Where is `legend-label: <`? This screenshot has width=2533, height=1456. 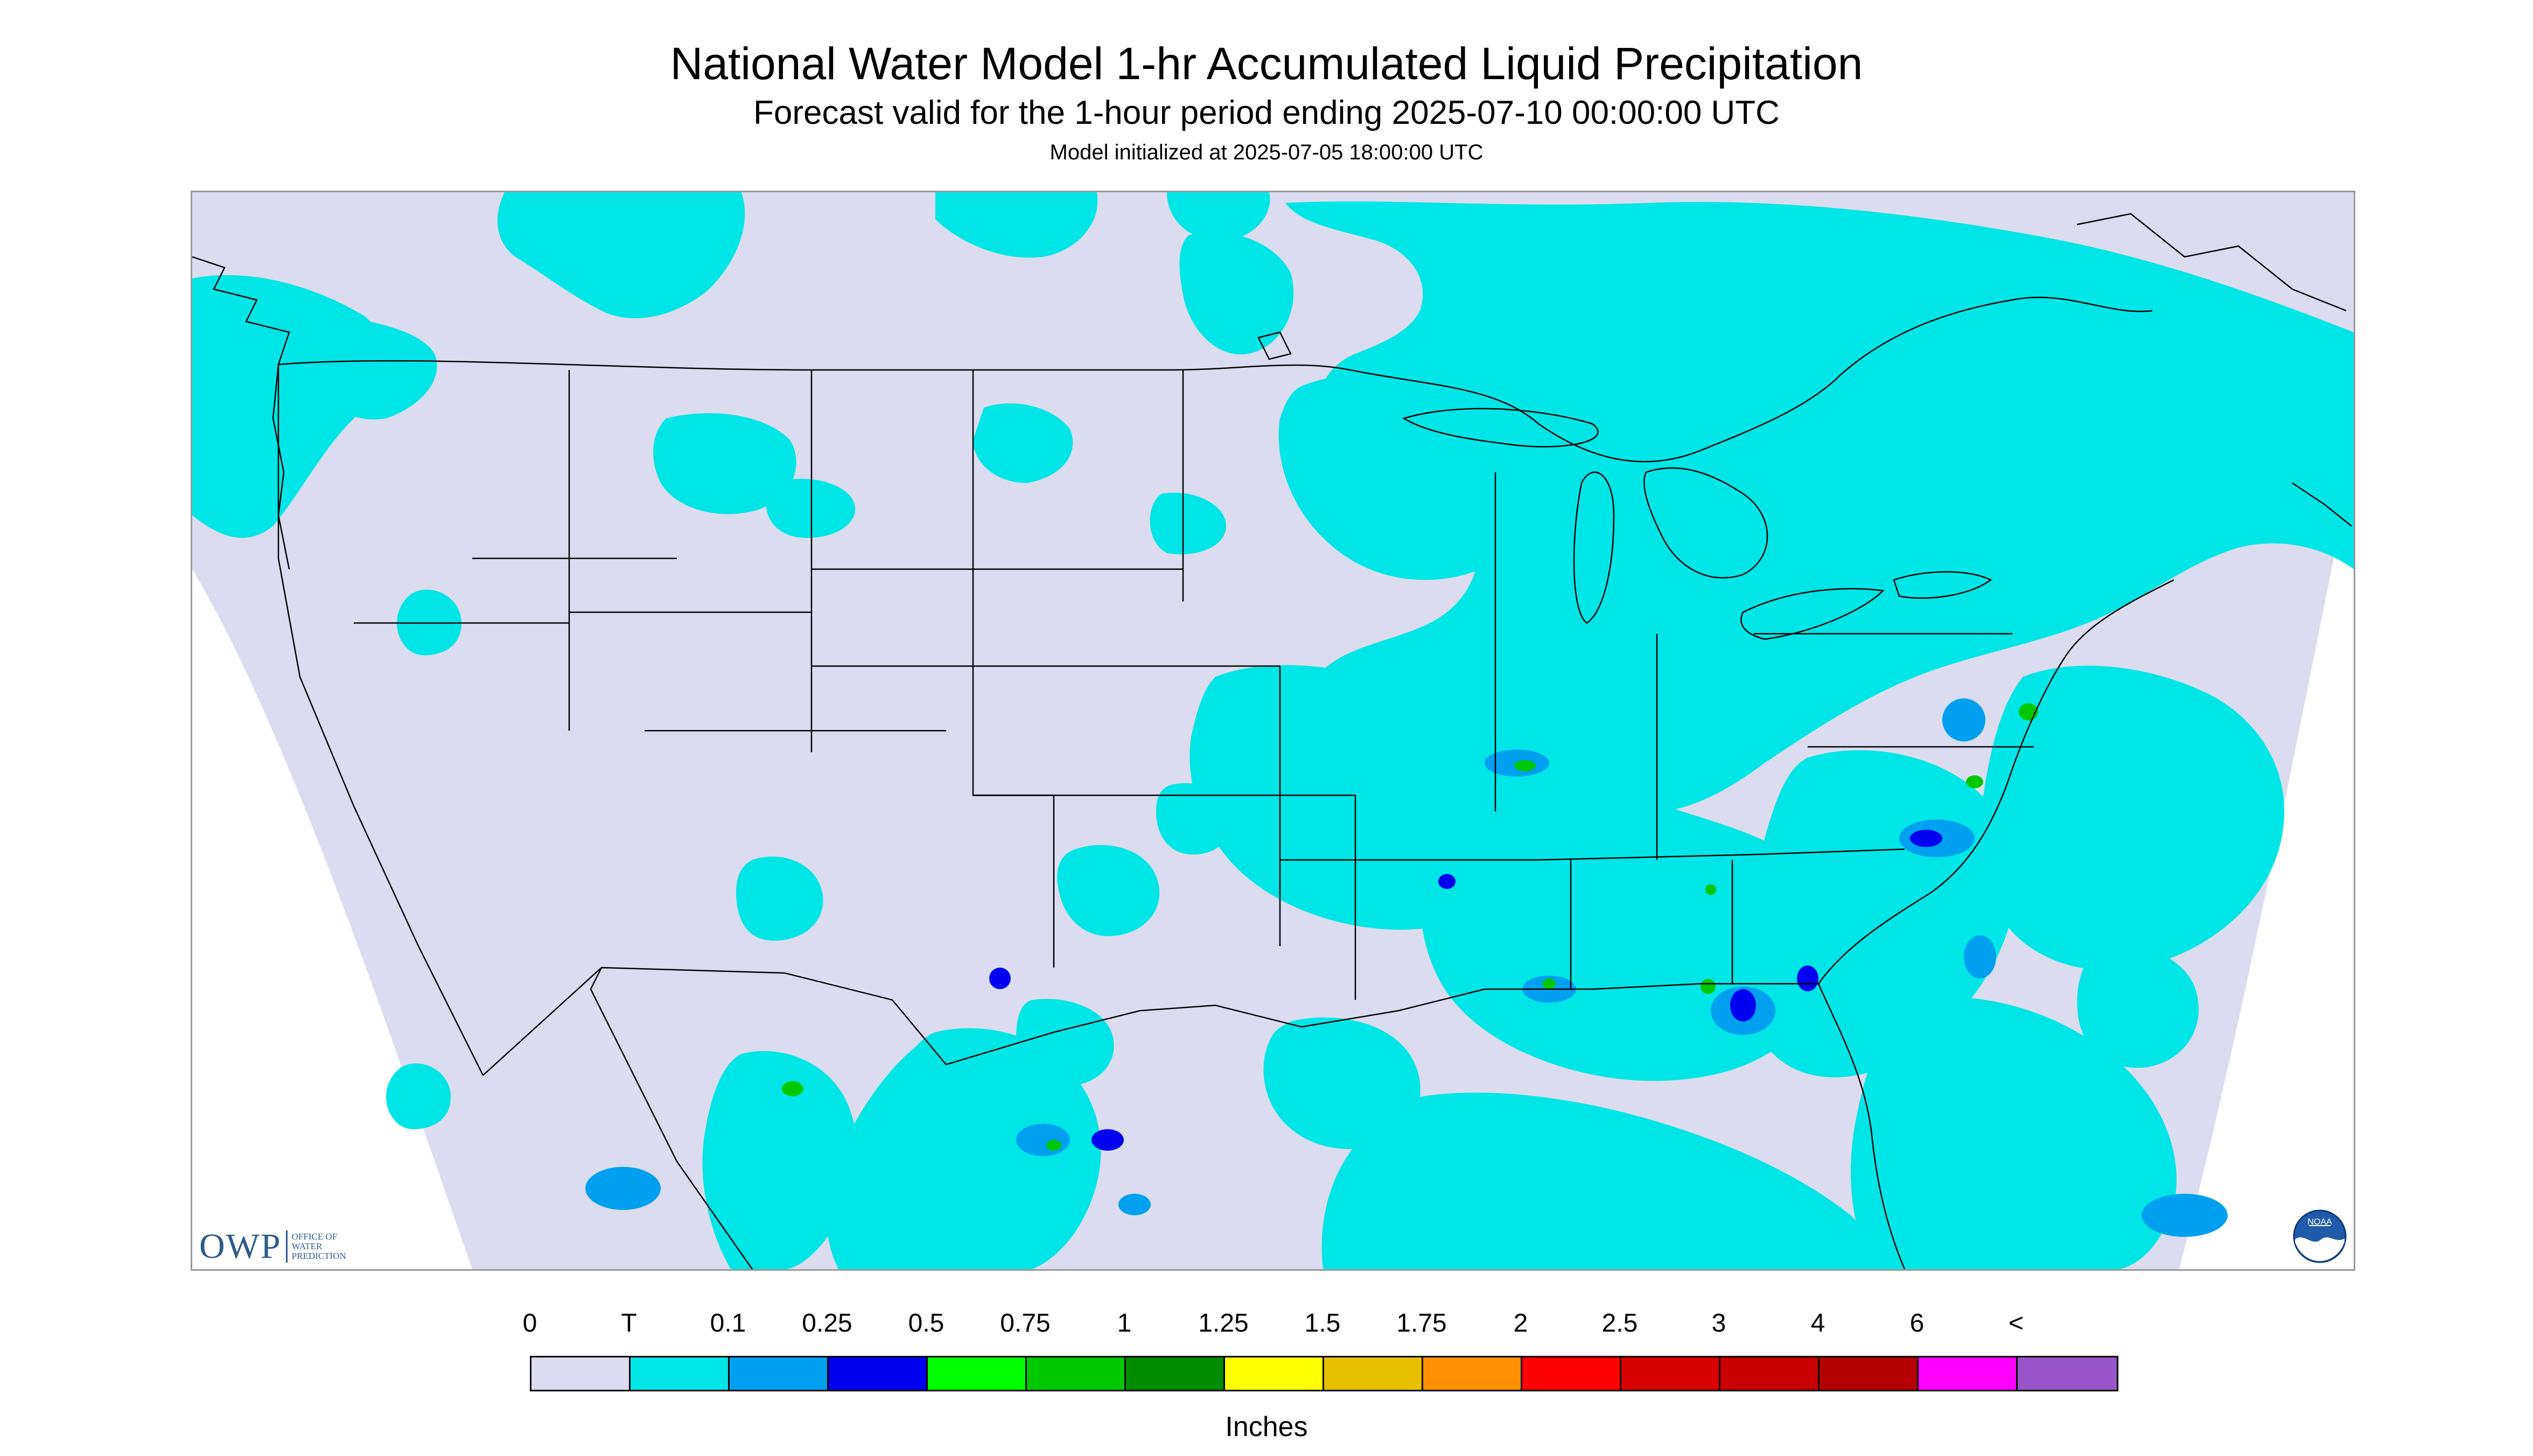 legend-label: < is located at coordinates (2016, 1323).